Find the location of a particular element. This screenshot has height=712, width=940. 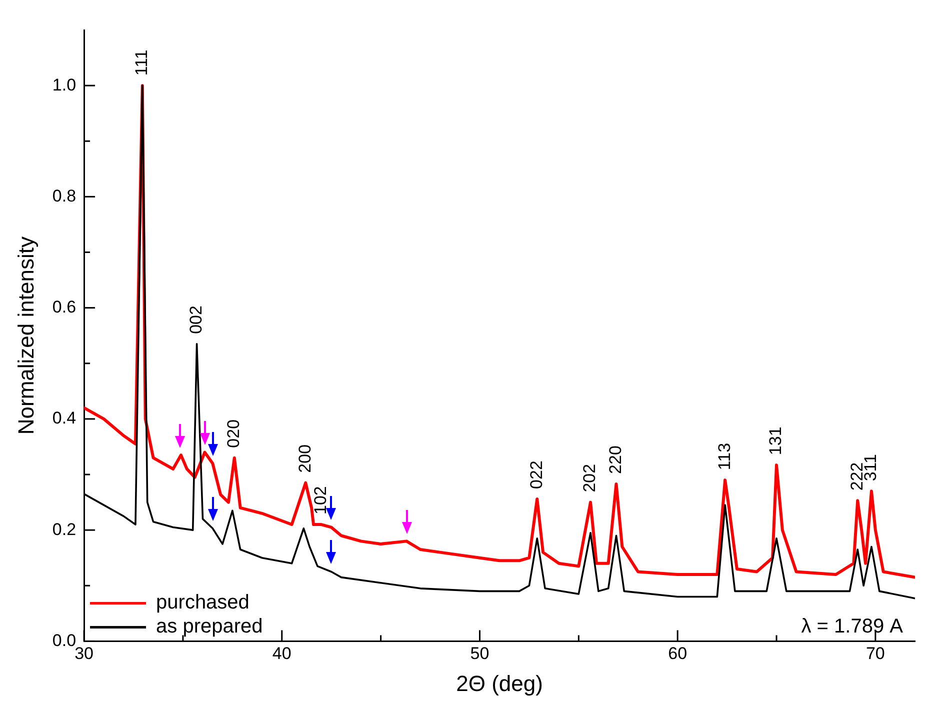

x-axis-title: 2Θ (deg) is located at coordinates (499, 683).